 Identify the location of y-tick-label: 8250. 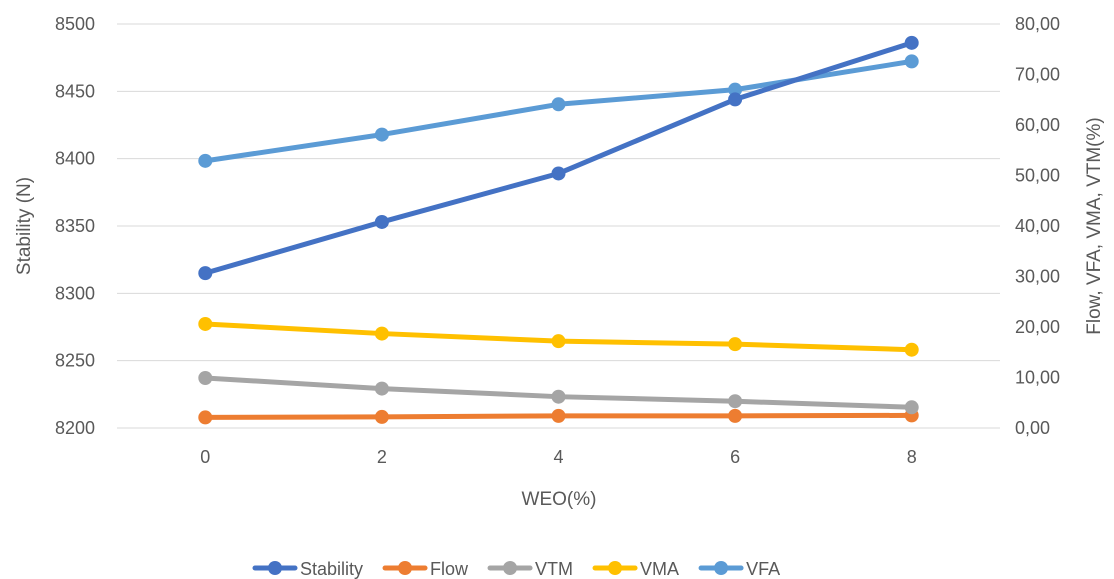
(75, 361).